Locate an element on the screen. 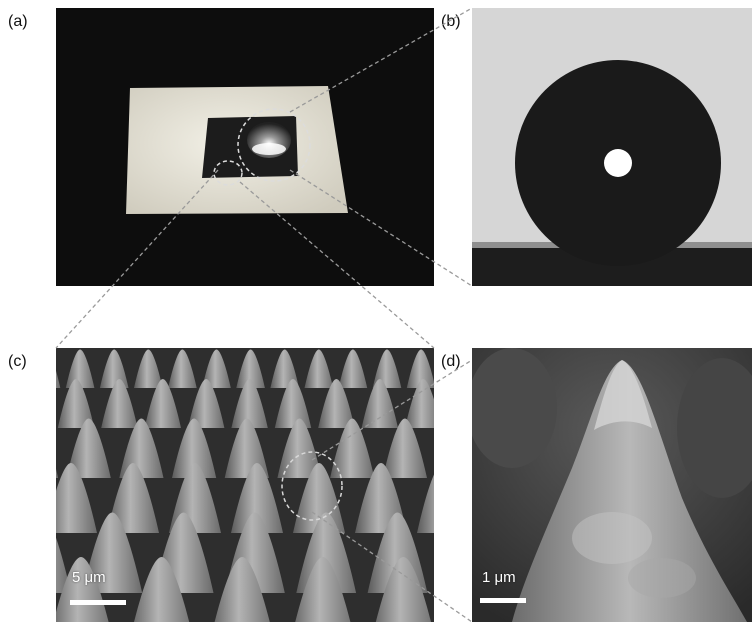 This screenshot has height=622, width=752. panel-label-d: (d) is located at coordinates (451, 361).